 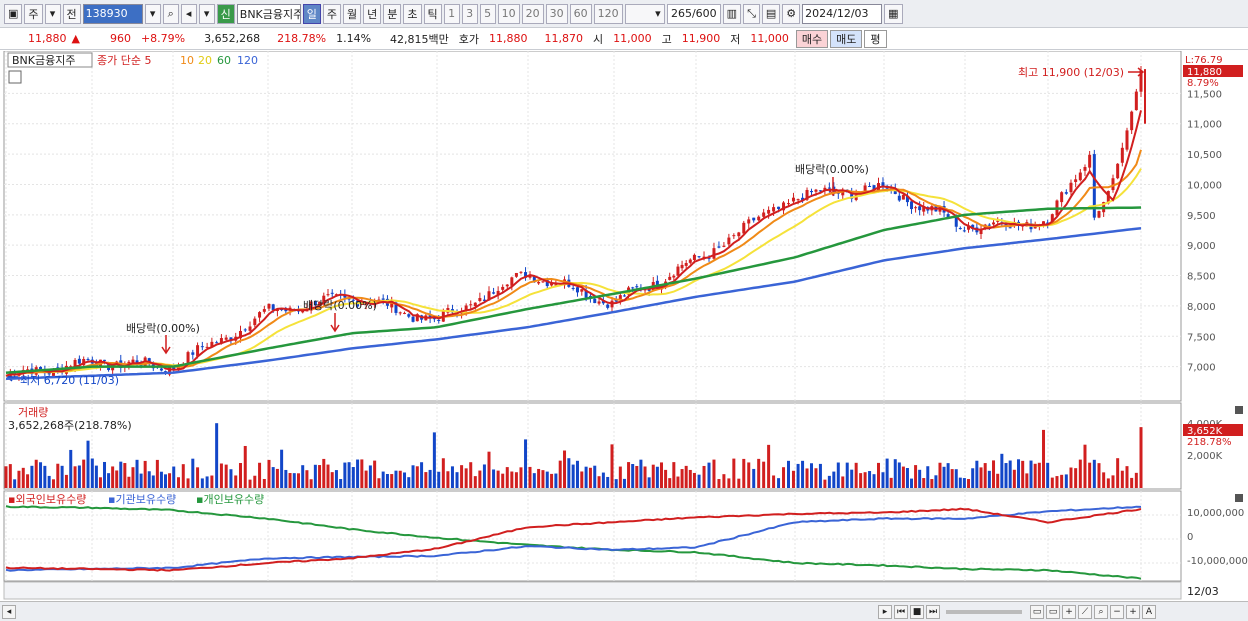 I want to click on prev-button: 전, so click(x=71, y=13).